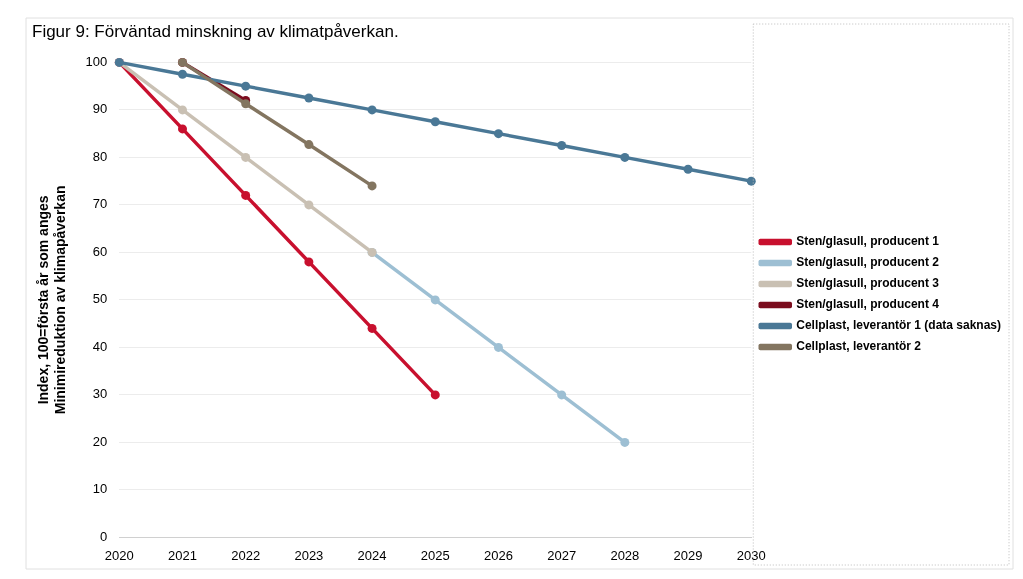 This screenshot has height=579, width=1023. Describe the element at coordinates (100, 346) in the screenshot. I see `y-tick-label: 40` at that location.